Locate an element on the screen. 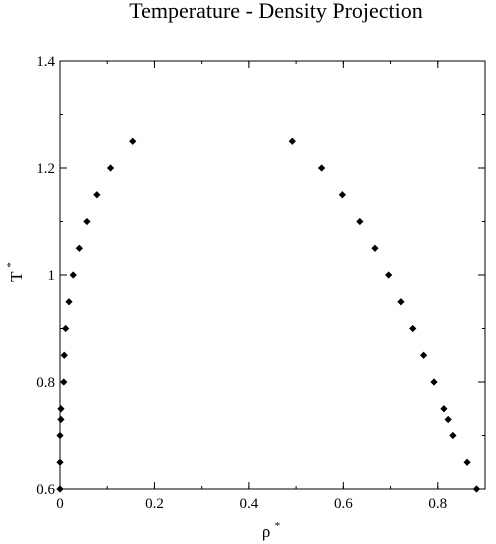 The width and height of the screenshot is (496, 544). x-tick-label: 0.4 is located at coordinates (249, 504).